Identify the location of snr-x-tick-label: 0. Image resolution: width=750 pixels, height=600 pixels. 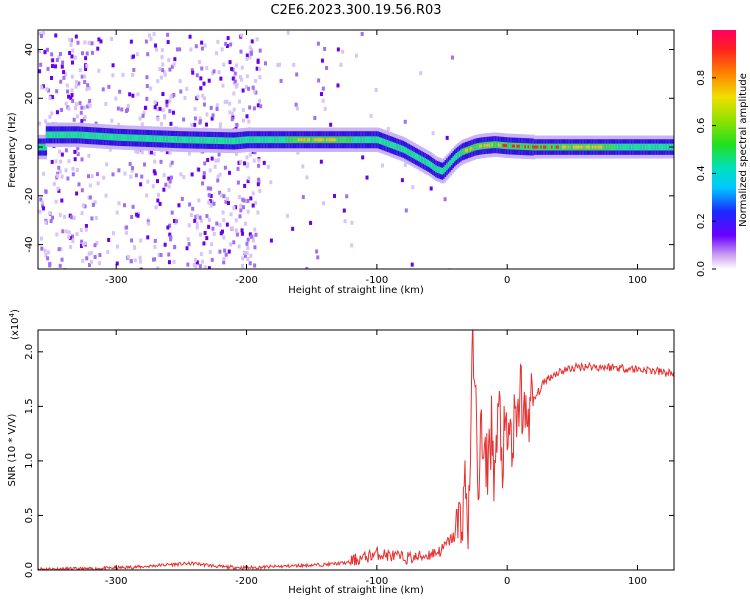
(507, 581).